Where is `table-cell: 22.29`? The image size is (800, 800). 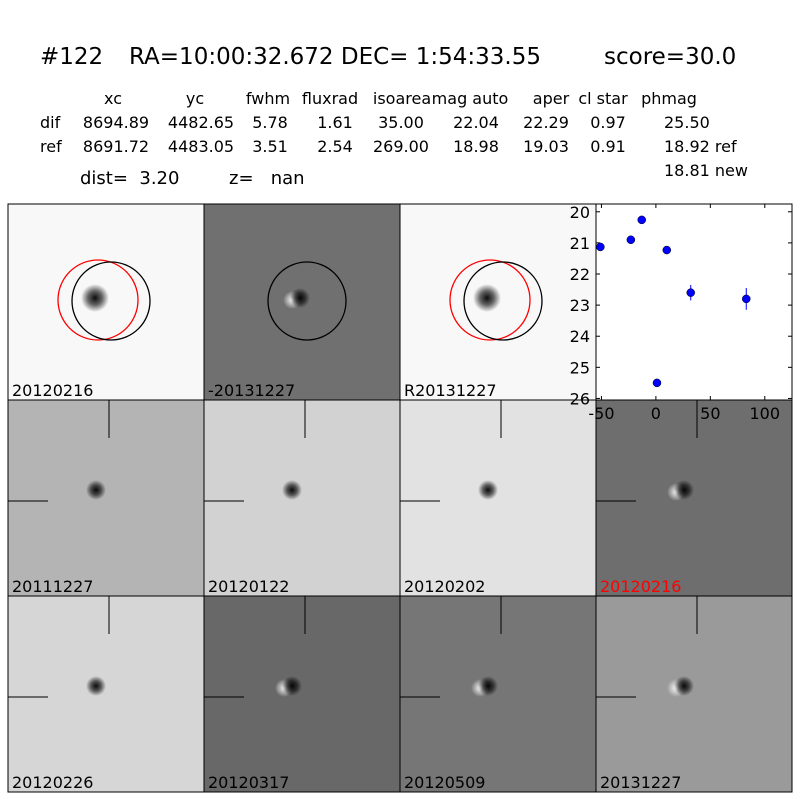
table-cell: 22.29 is located at coordinates (546, 122).